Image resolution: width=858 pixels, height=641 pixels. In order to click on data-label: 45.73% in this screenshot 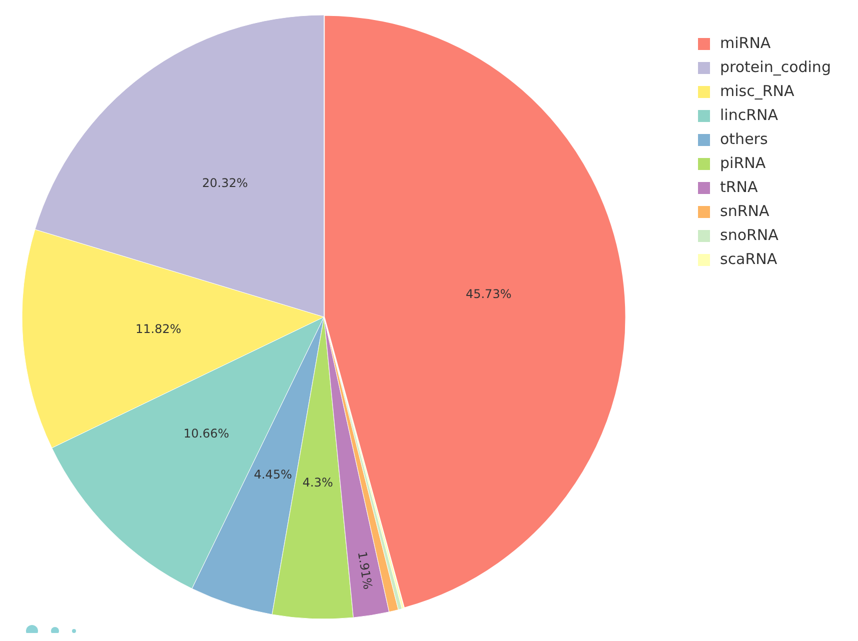, I will do `click(489, 294)`.